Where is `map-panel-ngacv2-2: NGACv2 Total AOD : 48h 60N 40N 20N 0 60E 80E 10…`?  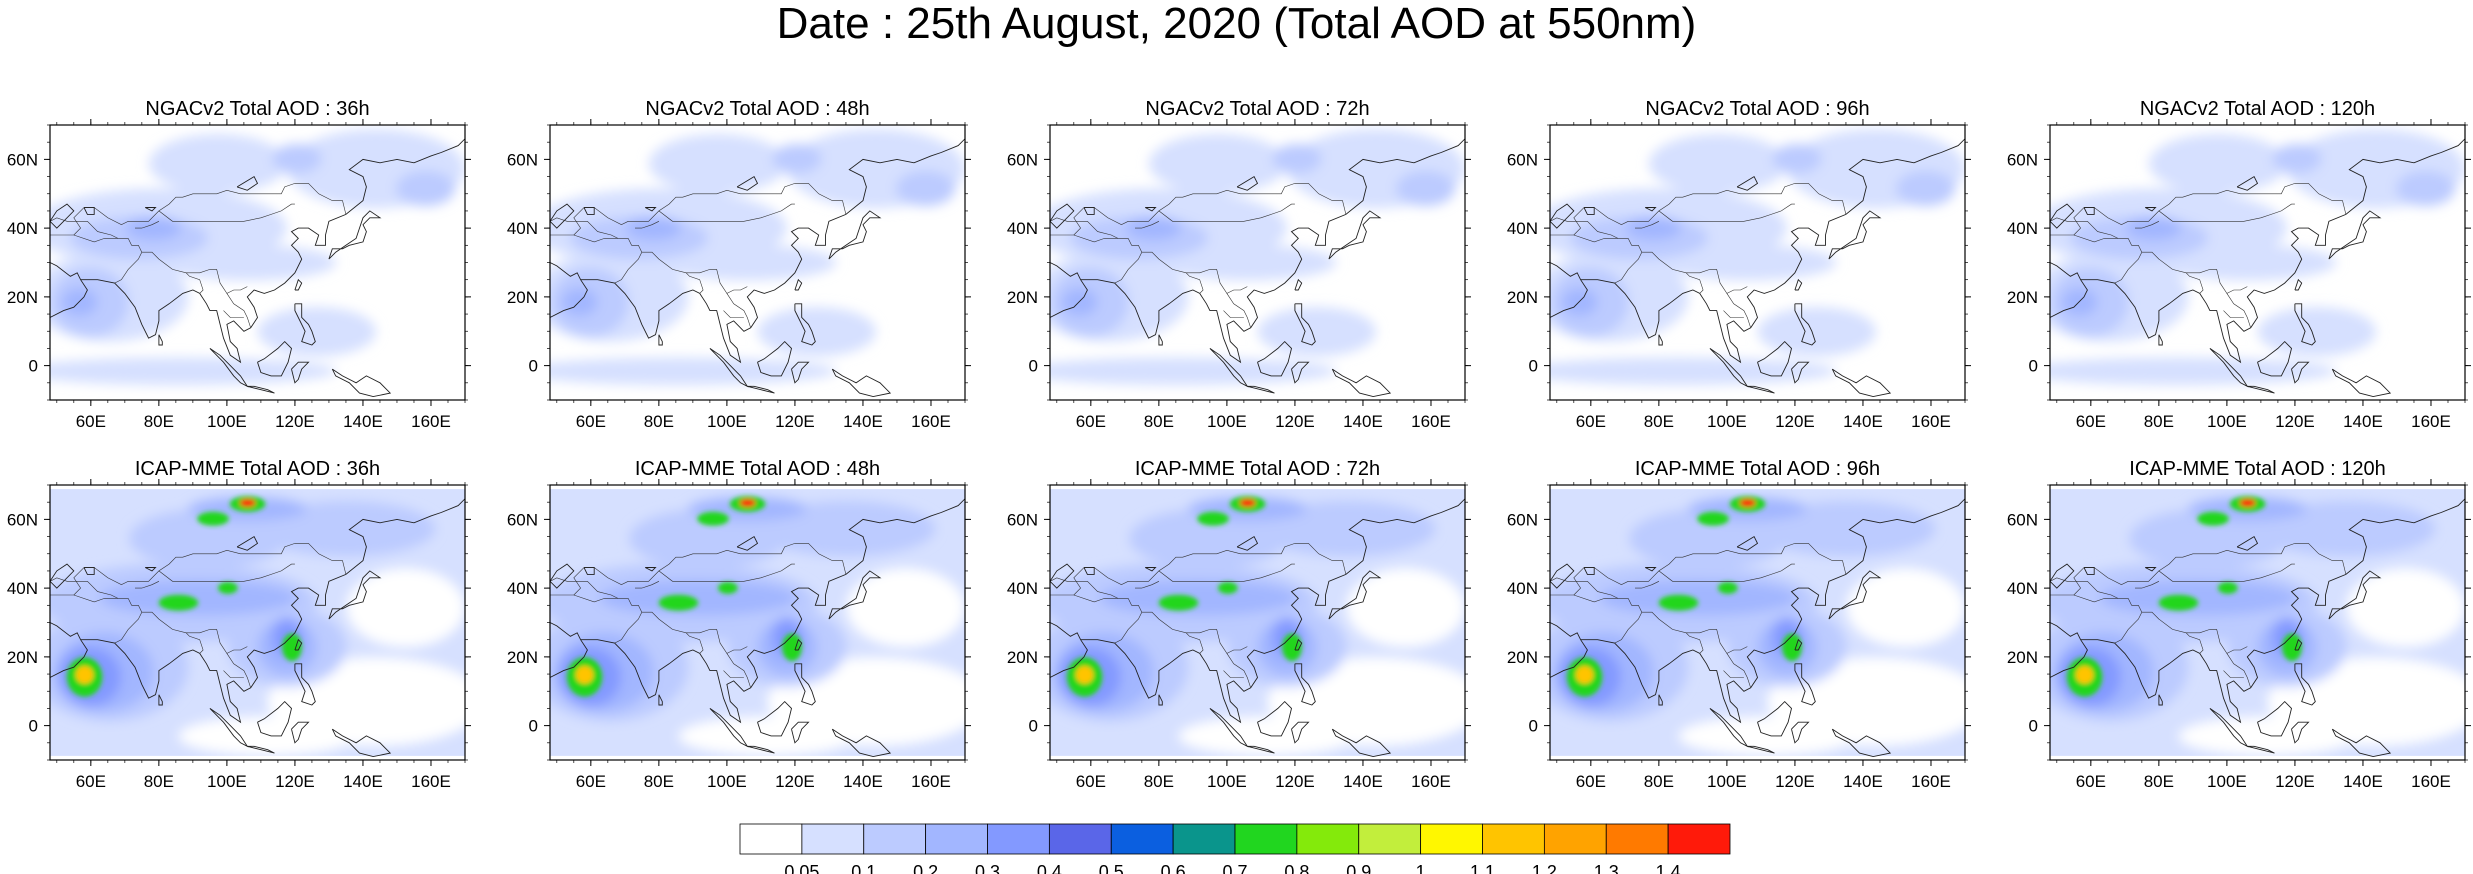 map-panel-ngacv2-2: NGACv2 Total AOD : 48h 60N 40N 20N 0 60E 80E 10… is located at coordinates (739, 264).